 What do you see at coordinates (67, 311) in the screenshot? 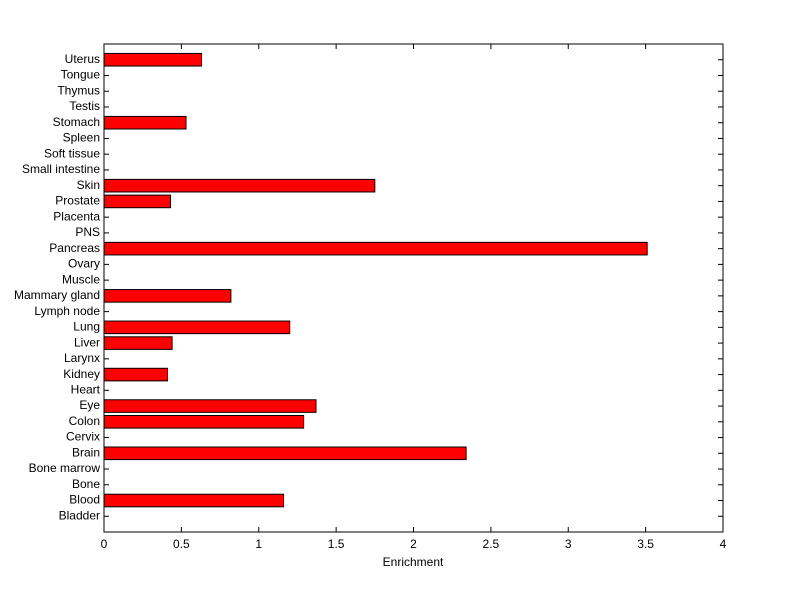
I see `y-tick-label: Lymph node` at bounding box center [67, 311].